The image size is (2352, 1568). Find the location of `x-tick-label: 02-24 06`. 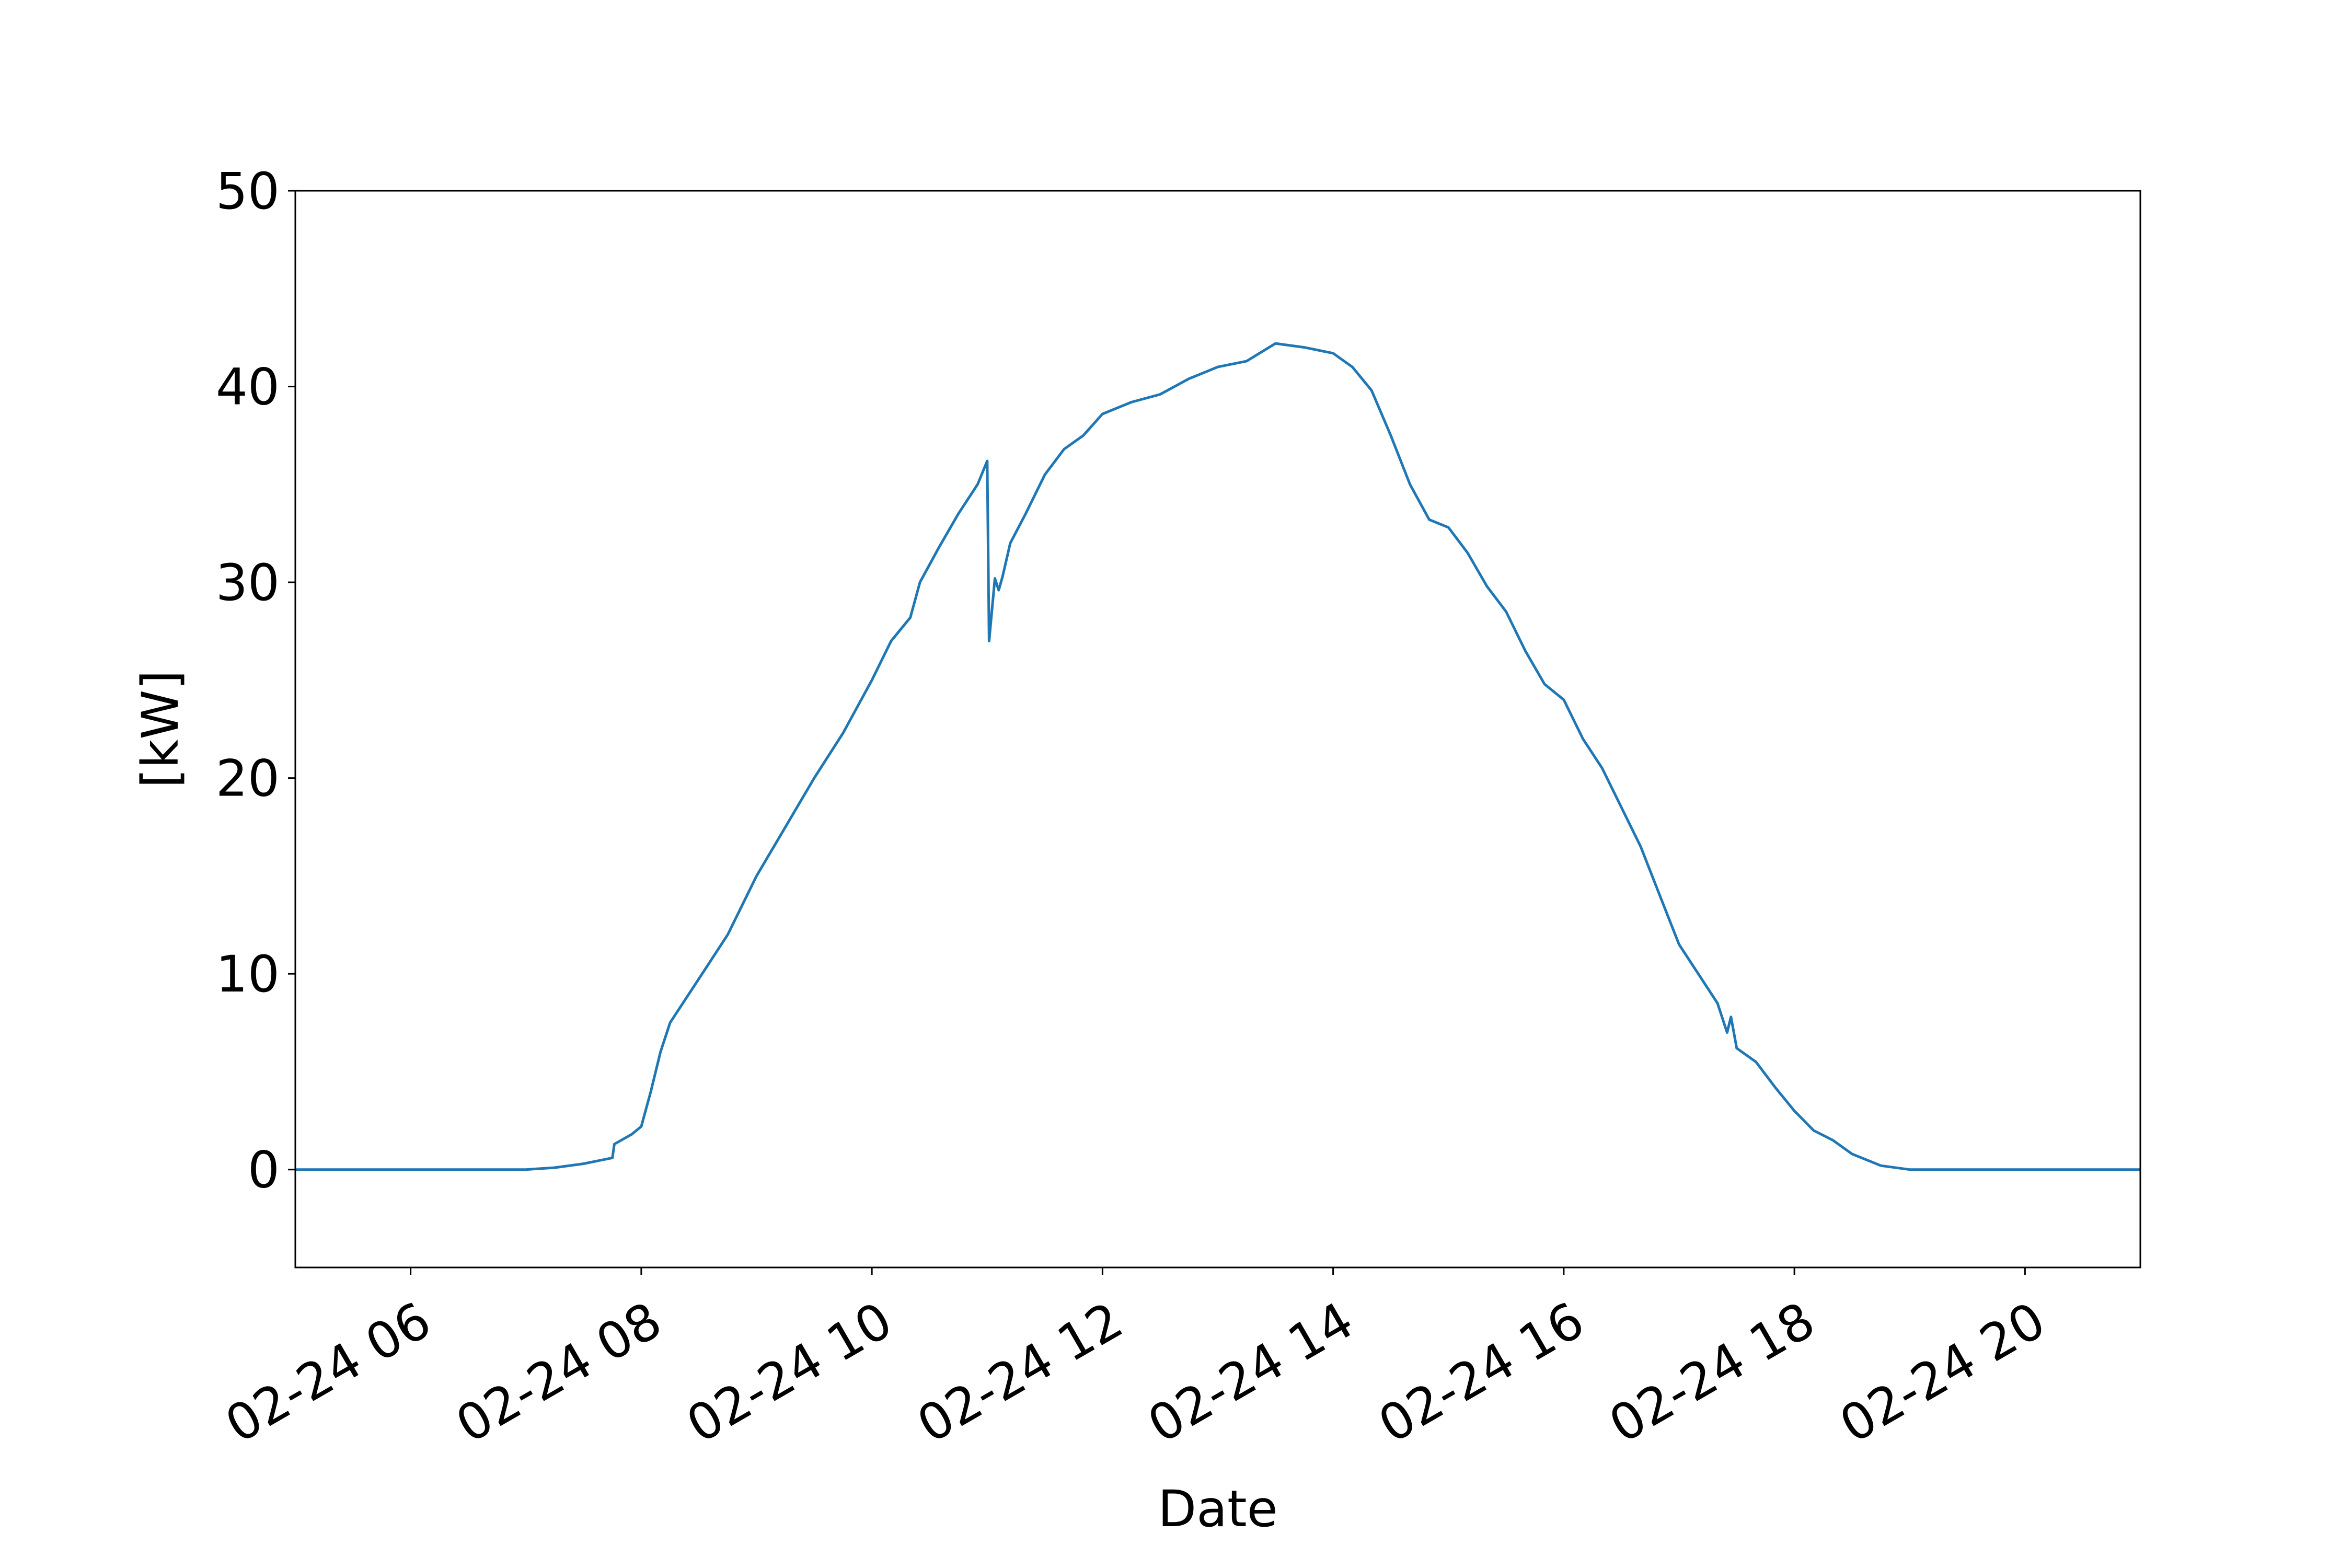

x-tick-label: 02-24 06 is located at coordinates (328, 1373).